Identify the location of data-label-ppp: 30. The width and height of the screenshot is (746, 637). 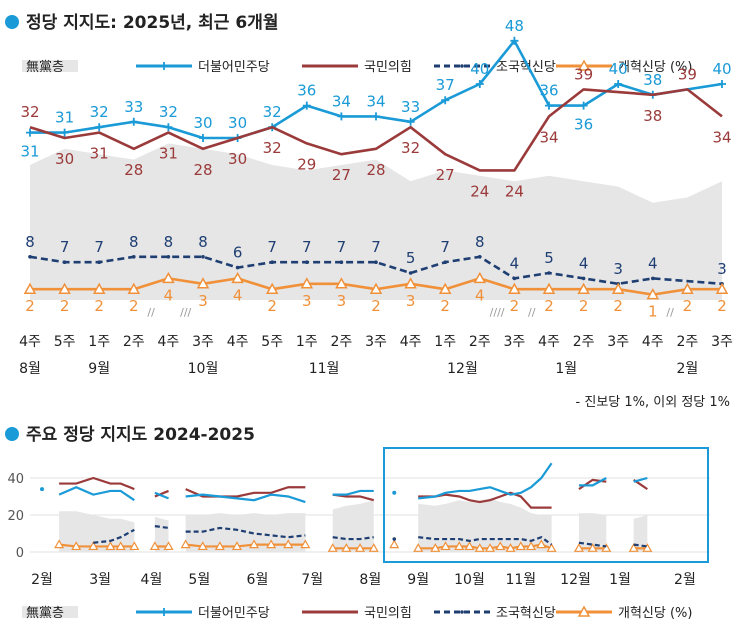
(237, 159).